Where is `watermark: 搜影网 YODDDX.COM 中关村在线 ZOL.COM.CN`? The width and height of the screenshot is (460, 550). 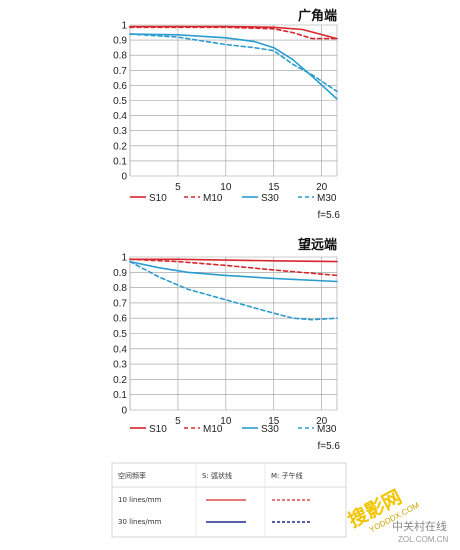 watermark: 搜影网 YODDDX.COM 中关村在线 ZOL.COM.CN is located at coordinates (396, 514).